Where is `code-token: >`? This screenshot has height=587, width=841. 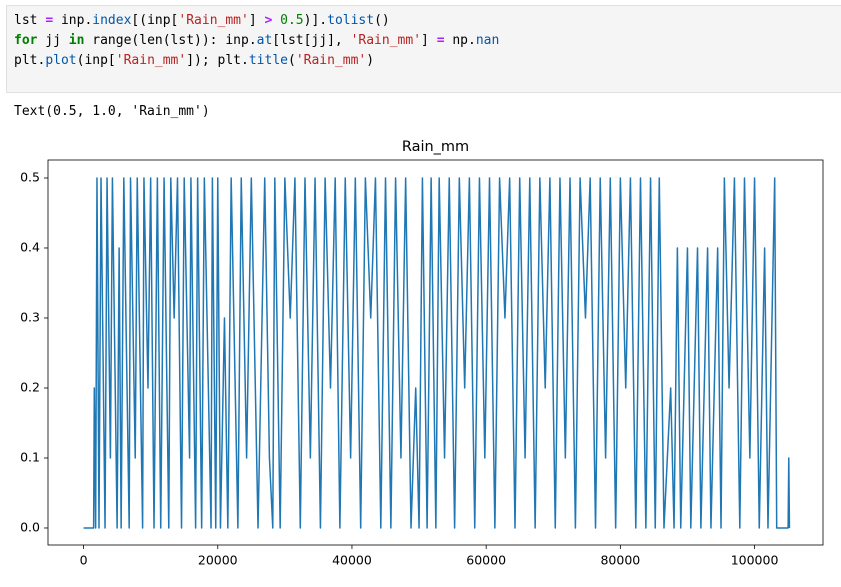
code-token: > is located at coordinates (268, 20).